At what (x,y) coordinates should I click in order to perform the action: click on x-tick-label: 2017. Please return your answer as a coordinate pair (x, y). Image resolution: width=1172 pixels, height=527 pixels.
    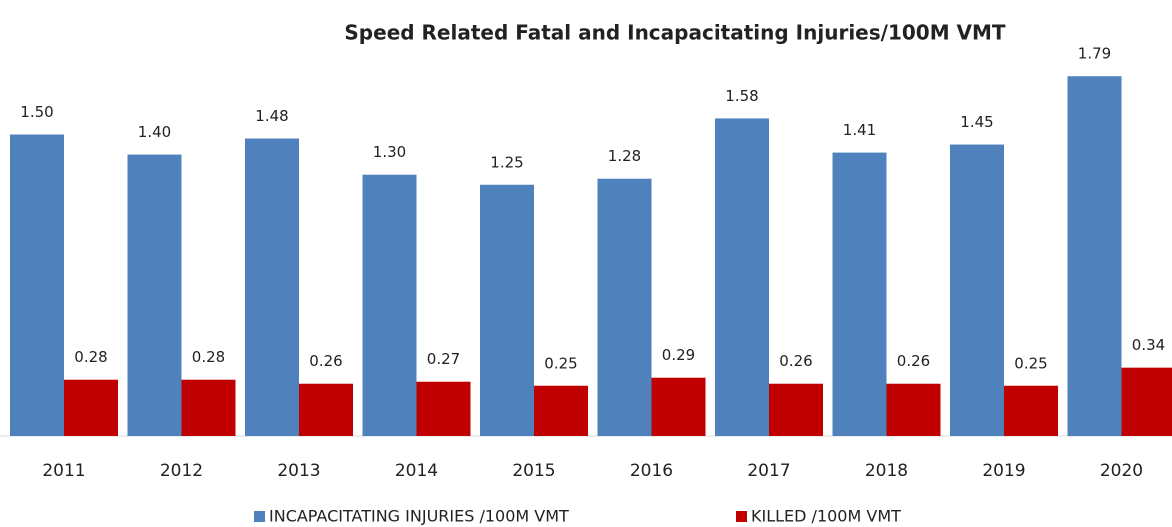
    Looking at the image, I should click on (768, 471).